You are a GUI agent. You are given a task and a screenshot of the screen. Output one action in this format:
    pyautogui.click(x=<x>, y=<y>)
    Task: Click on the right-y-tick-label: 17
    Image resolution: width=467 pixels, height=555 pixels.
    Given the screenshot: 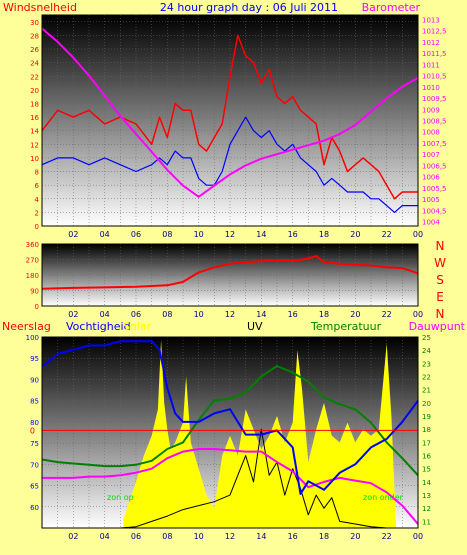 What is the action you would take?
    pyautogui.click(x=426, y=443)
    